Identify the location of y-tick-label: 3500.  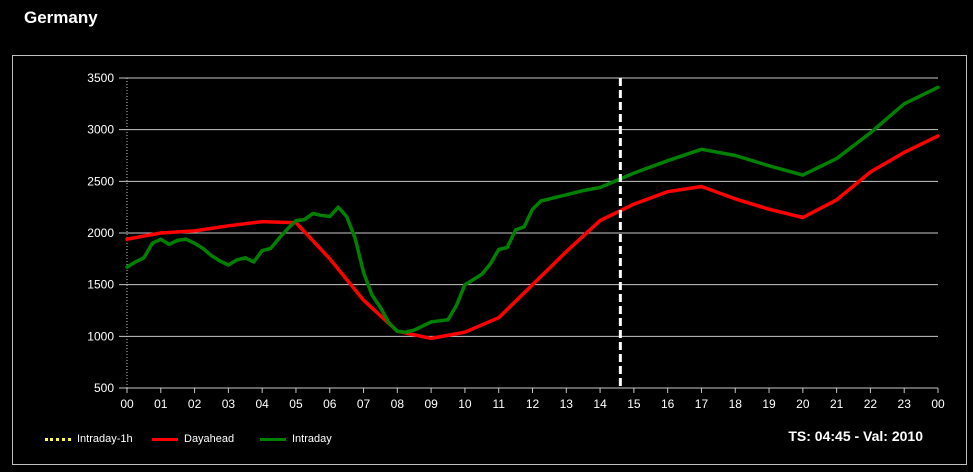
(100, 78).